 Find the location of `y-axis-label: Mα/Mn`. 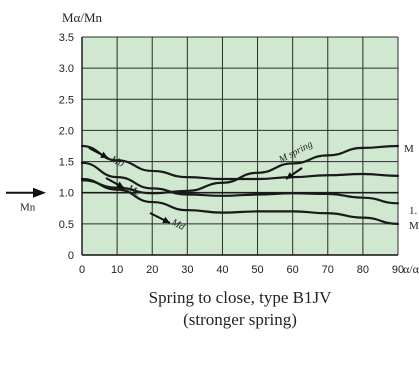

y-axis-label: Mα/Mn is located at coordinates (82, 17).